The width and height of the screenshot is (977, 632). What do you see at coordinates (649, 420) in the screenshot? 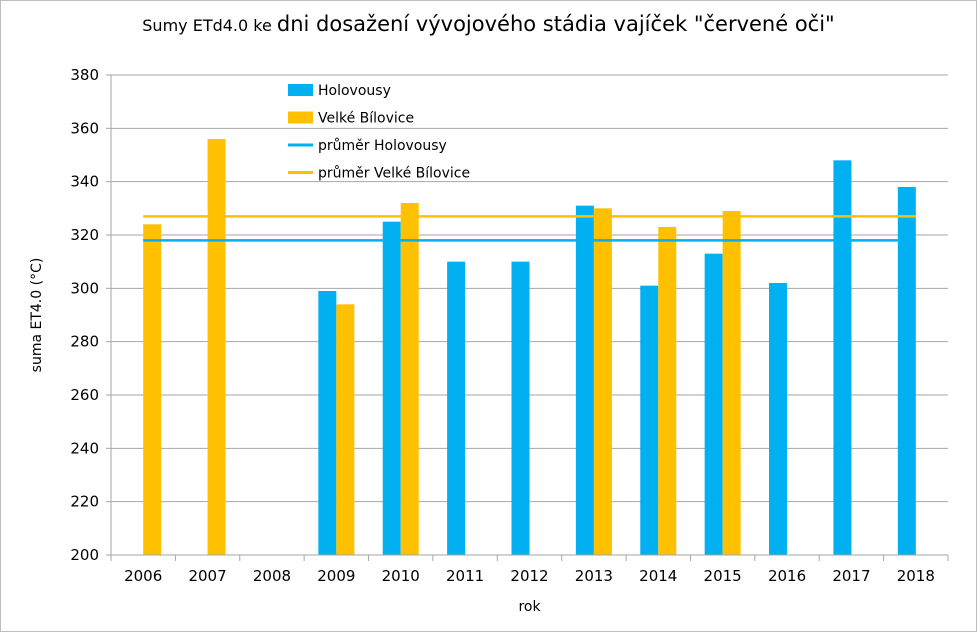
I see `bar-holovousy-2014` at bounding box center [649, 420].